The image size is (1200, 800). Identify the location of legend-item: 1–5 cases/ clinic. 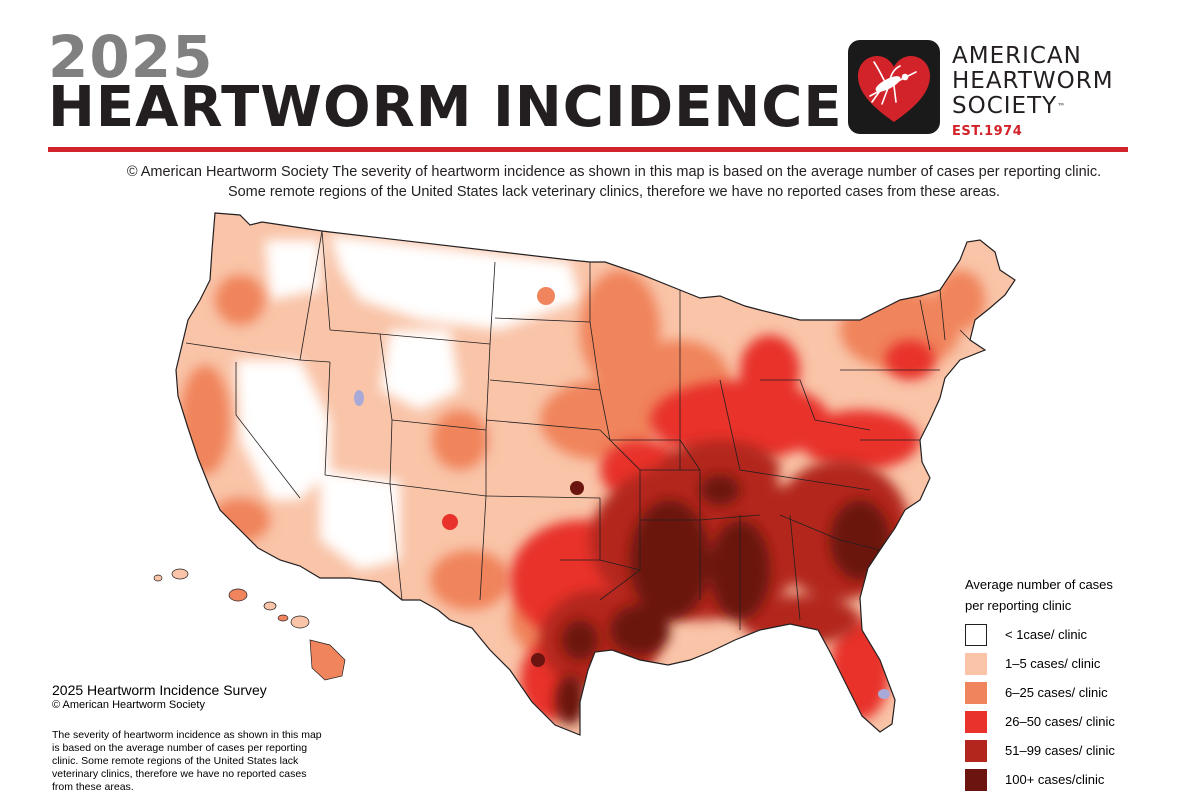
(1080, 664).